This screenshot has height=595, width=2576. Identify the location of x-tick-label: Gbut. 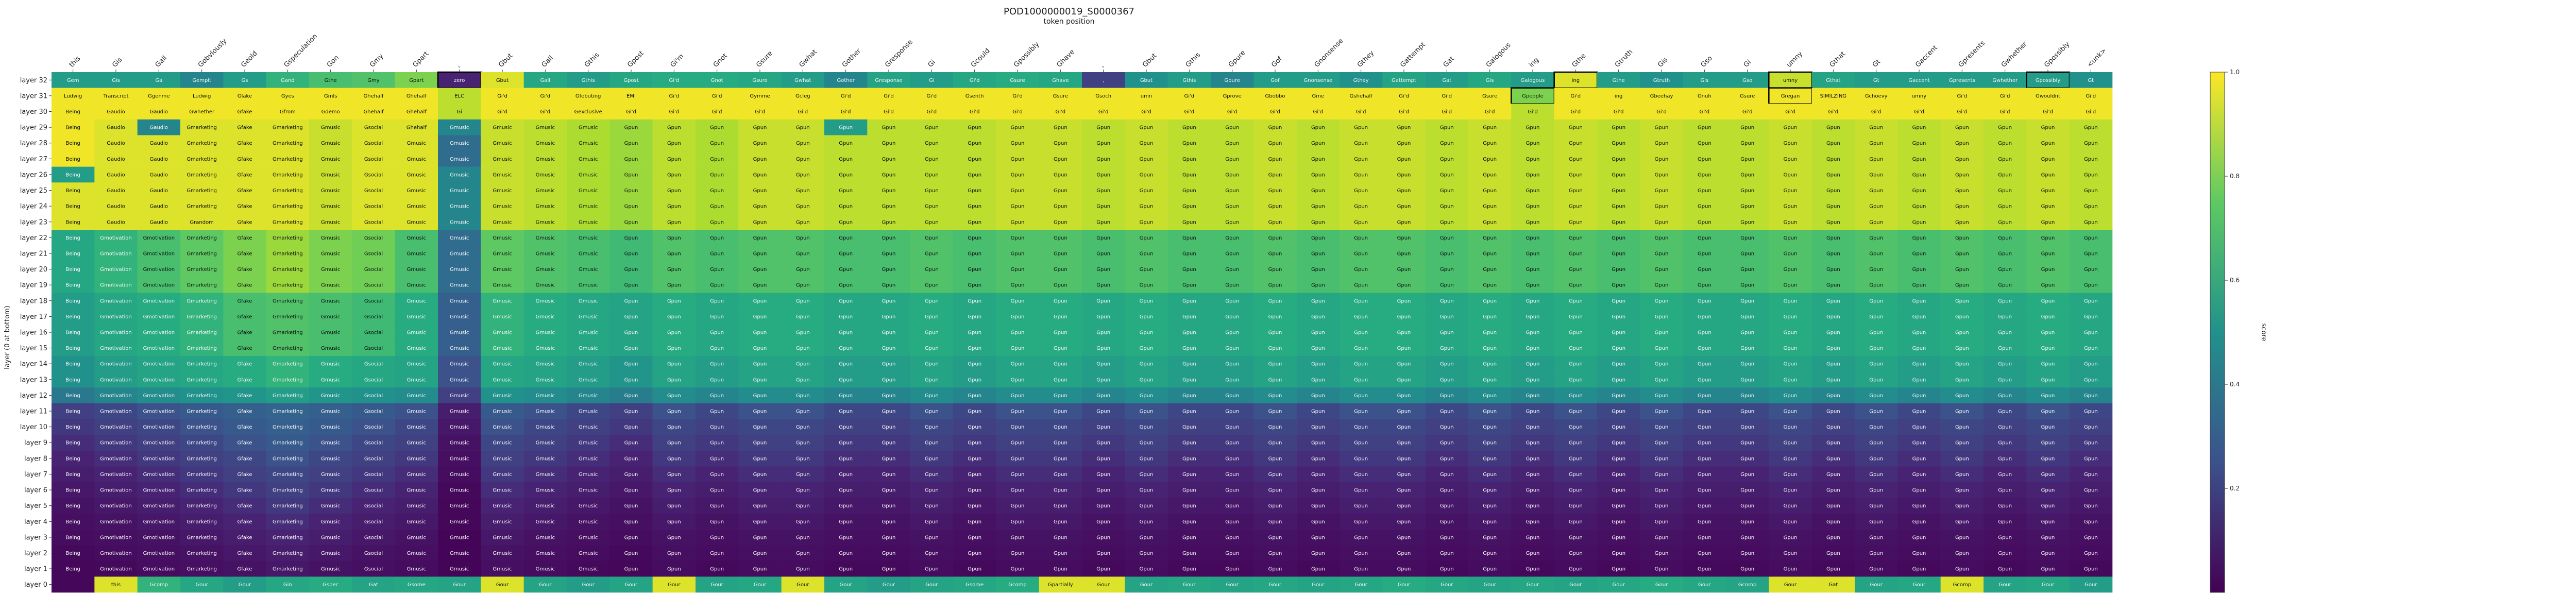
(505, 60).